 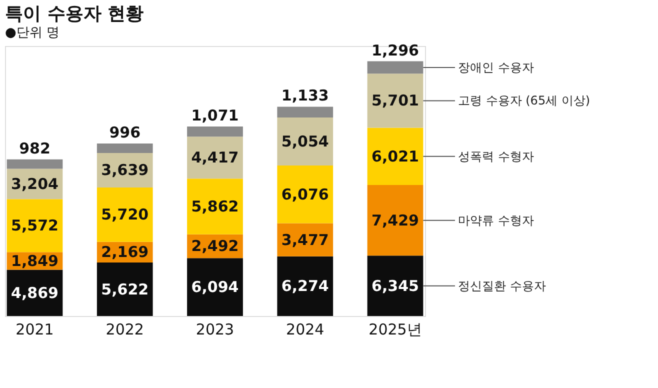 What do you see at coordinates (502, 285) in the screenshot?
I see `text: 정신질환 수용자` at bounding box center [502, 285].